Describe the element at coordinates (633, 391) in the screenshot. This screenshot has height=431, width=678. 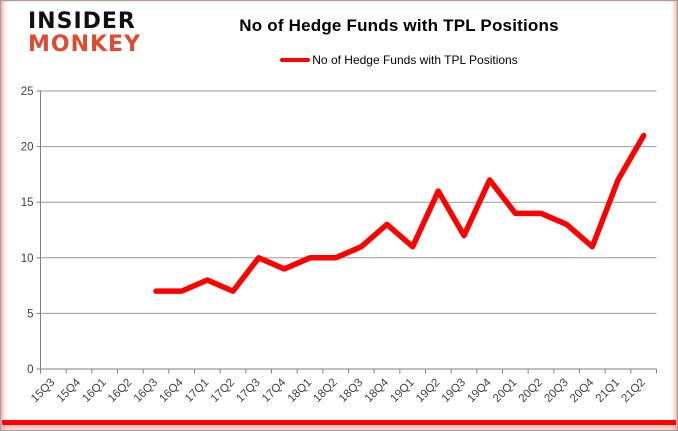
I see `x-axis-label-21Q2: 21Q2` at that location.